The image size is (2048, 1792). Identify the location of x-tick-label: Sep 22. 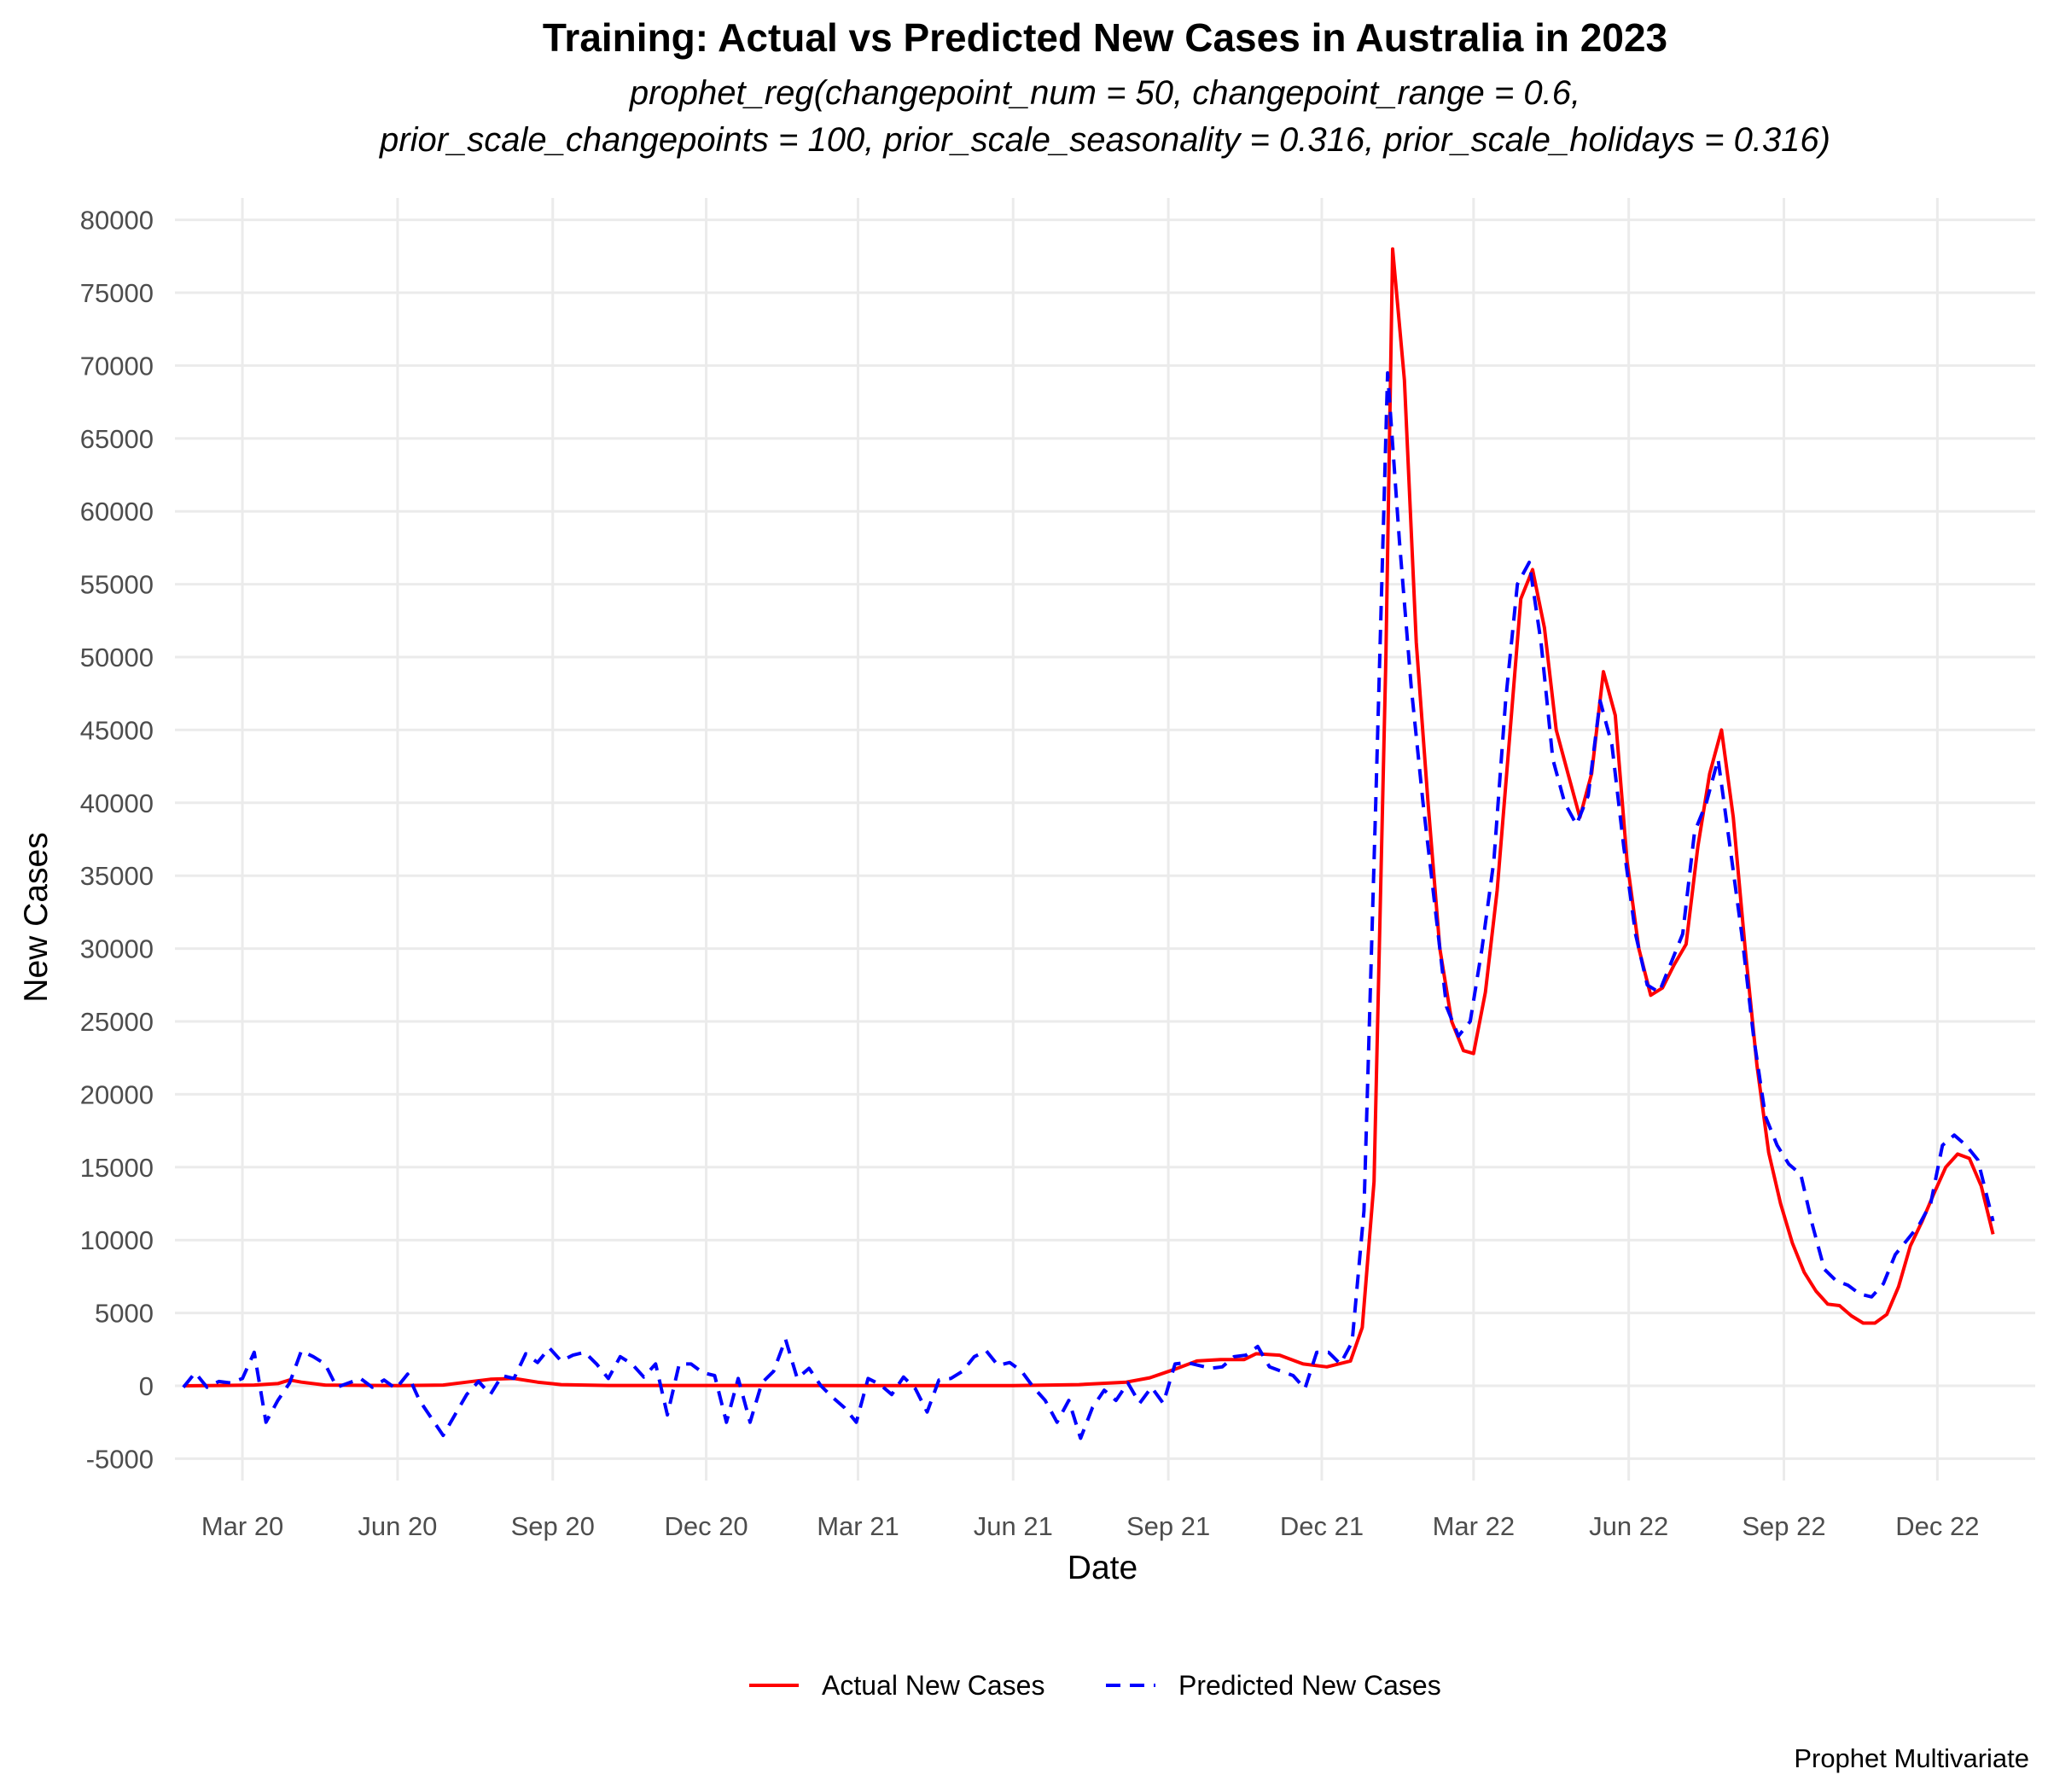
(1784, 1526).